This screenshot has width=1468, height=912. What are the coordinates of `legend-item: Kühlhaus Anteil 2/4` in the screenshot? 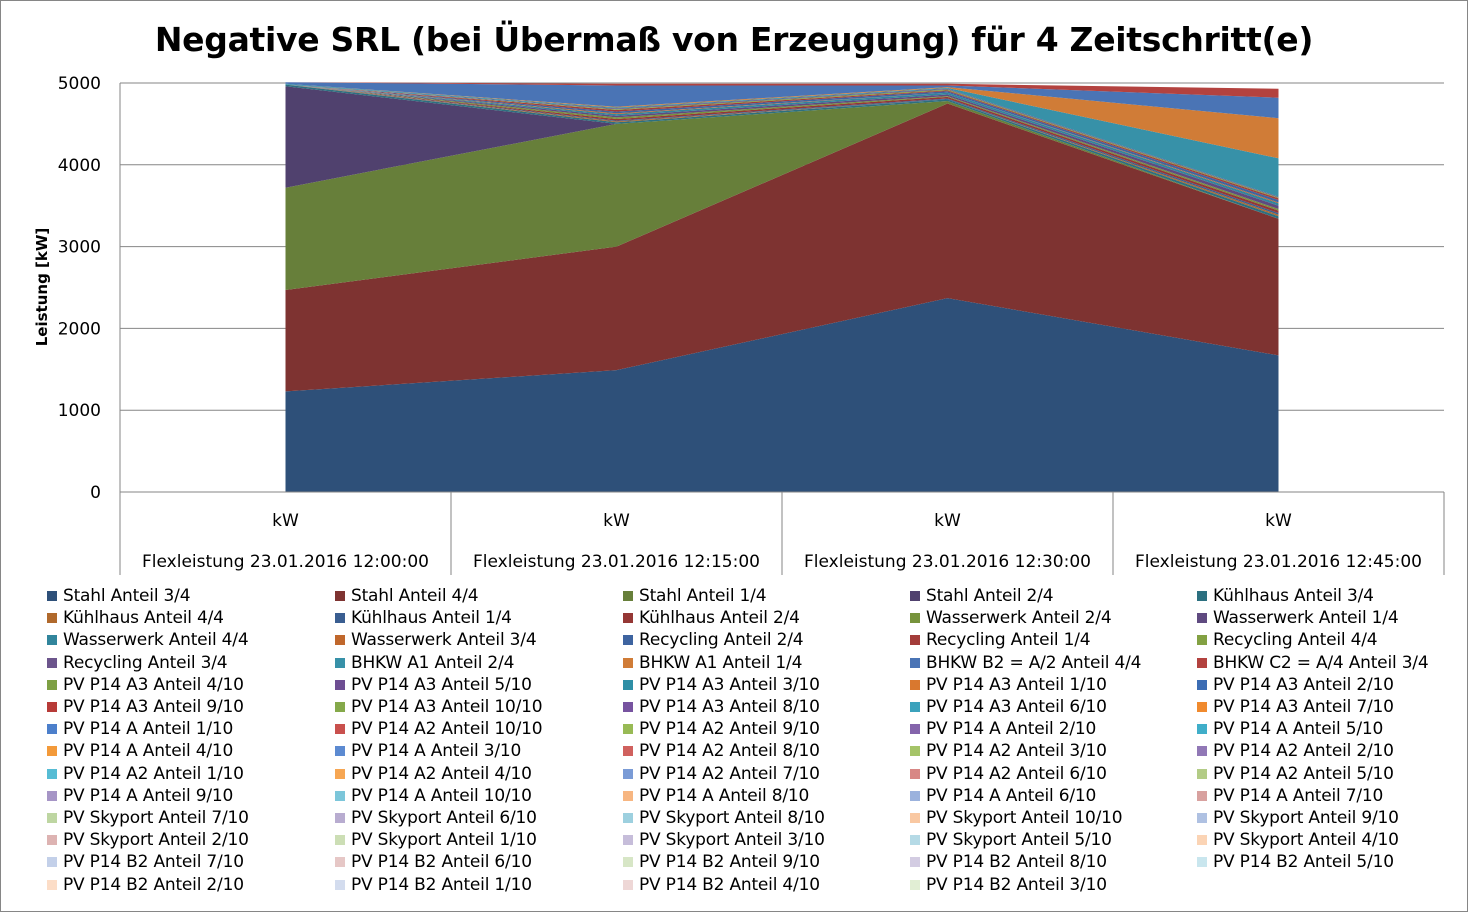 It's located at (711, 618).